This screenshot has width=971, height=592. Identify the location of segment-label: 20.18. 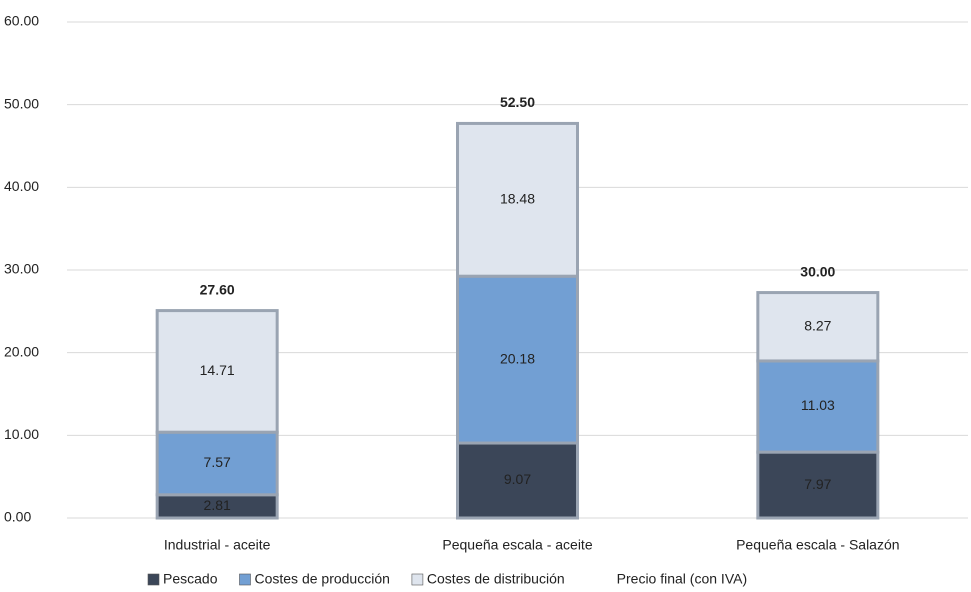
(517, 358).